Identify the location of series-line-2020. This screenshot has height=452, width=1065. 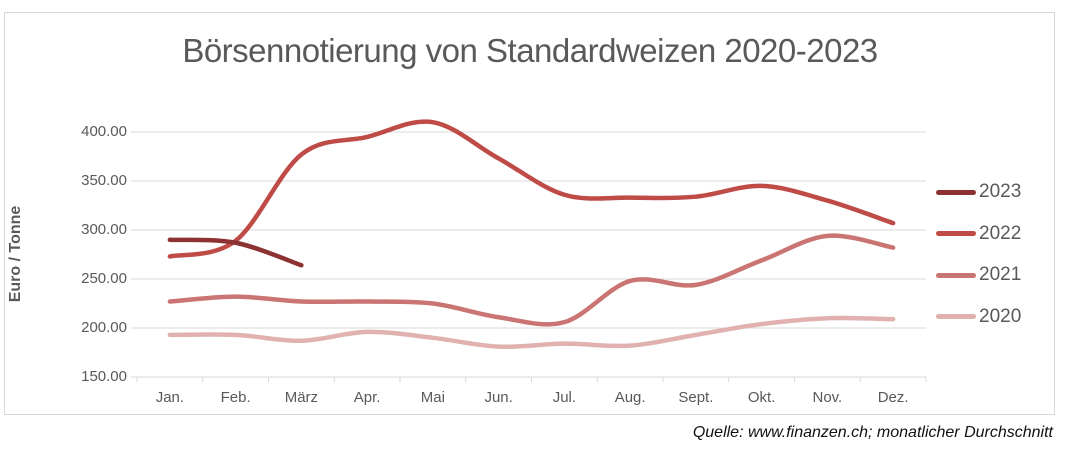
(531, 332).